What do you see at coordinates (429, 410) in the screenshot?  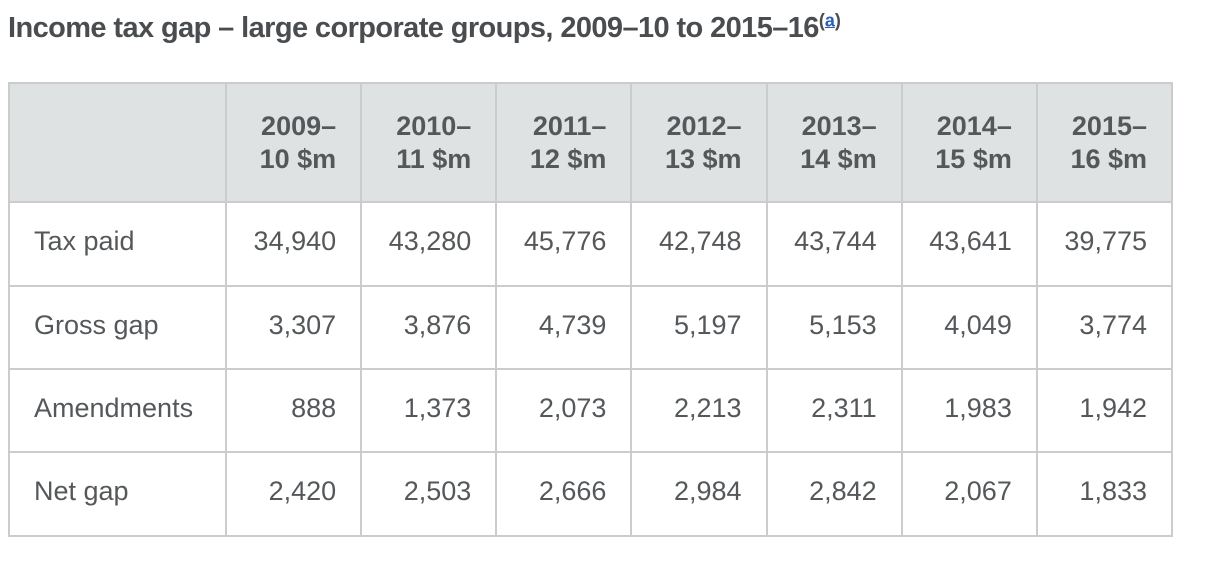 I see `cell-value: 1,373` at bounding box center [429, 410].